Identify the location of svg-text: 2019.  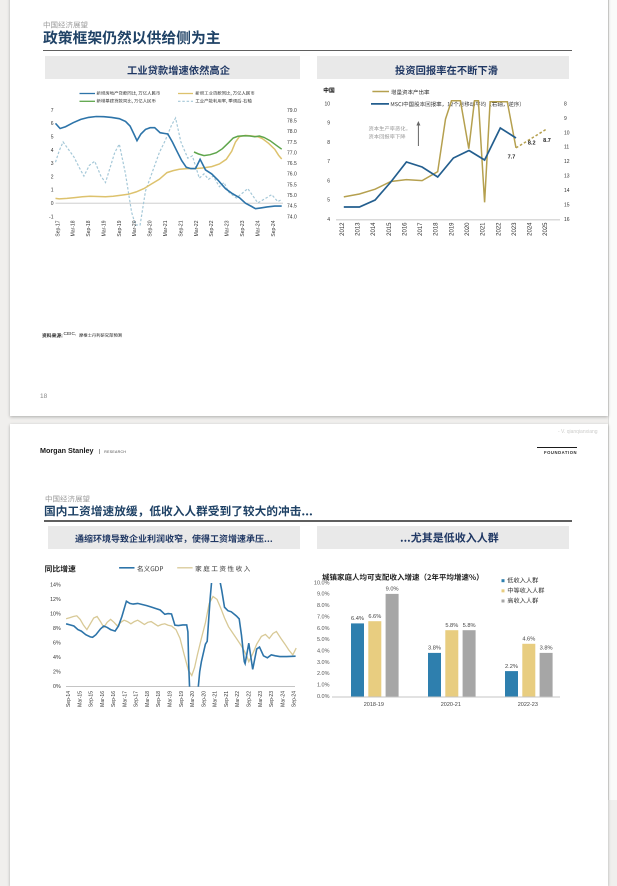
(452, 229).